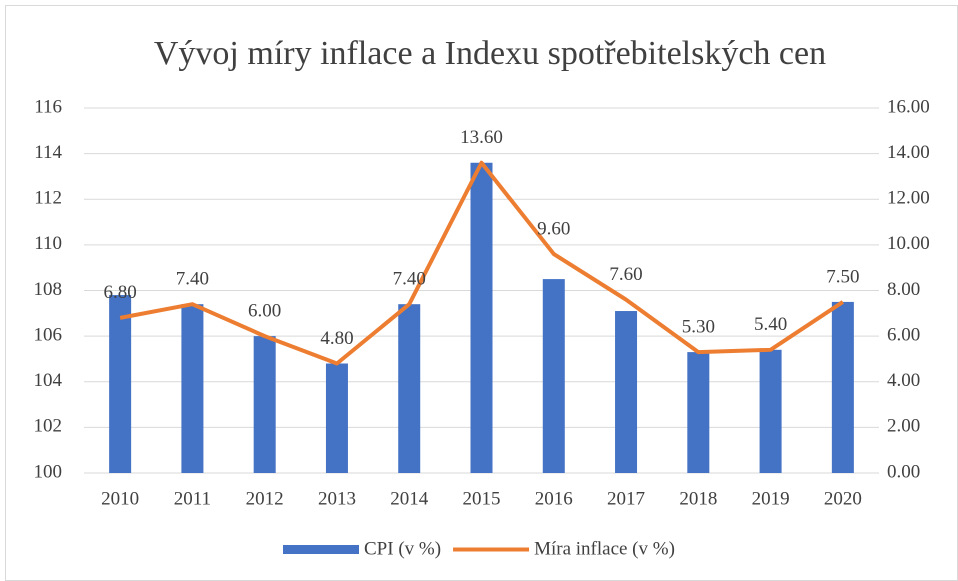 This screenshot has height=581, width=958. I want to click on y-tick-label: 104, so click(48, 380).